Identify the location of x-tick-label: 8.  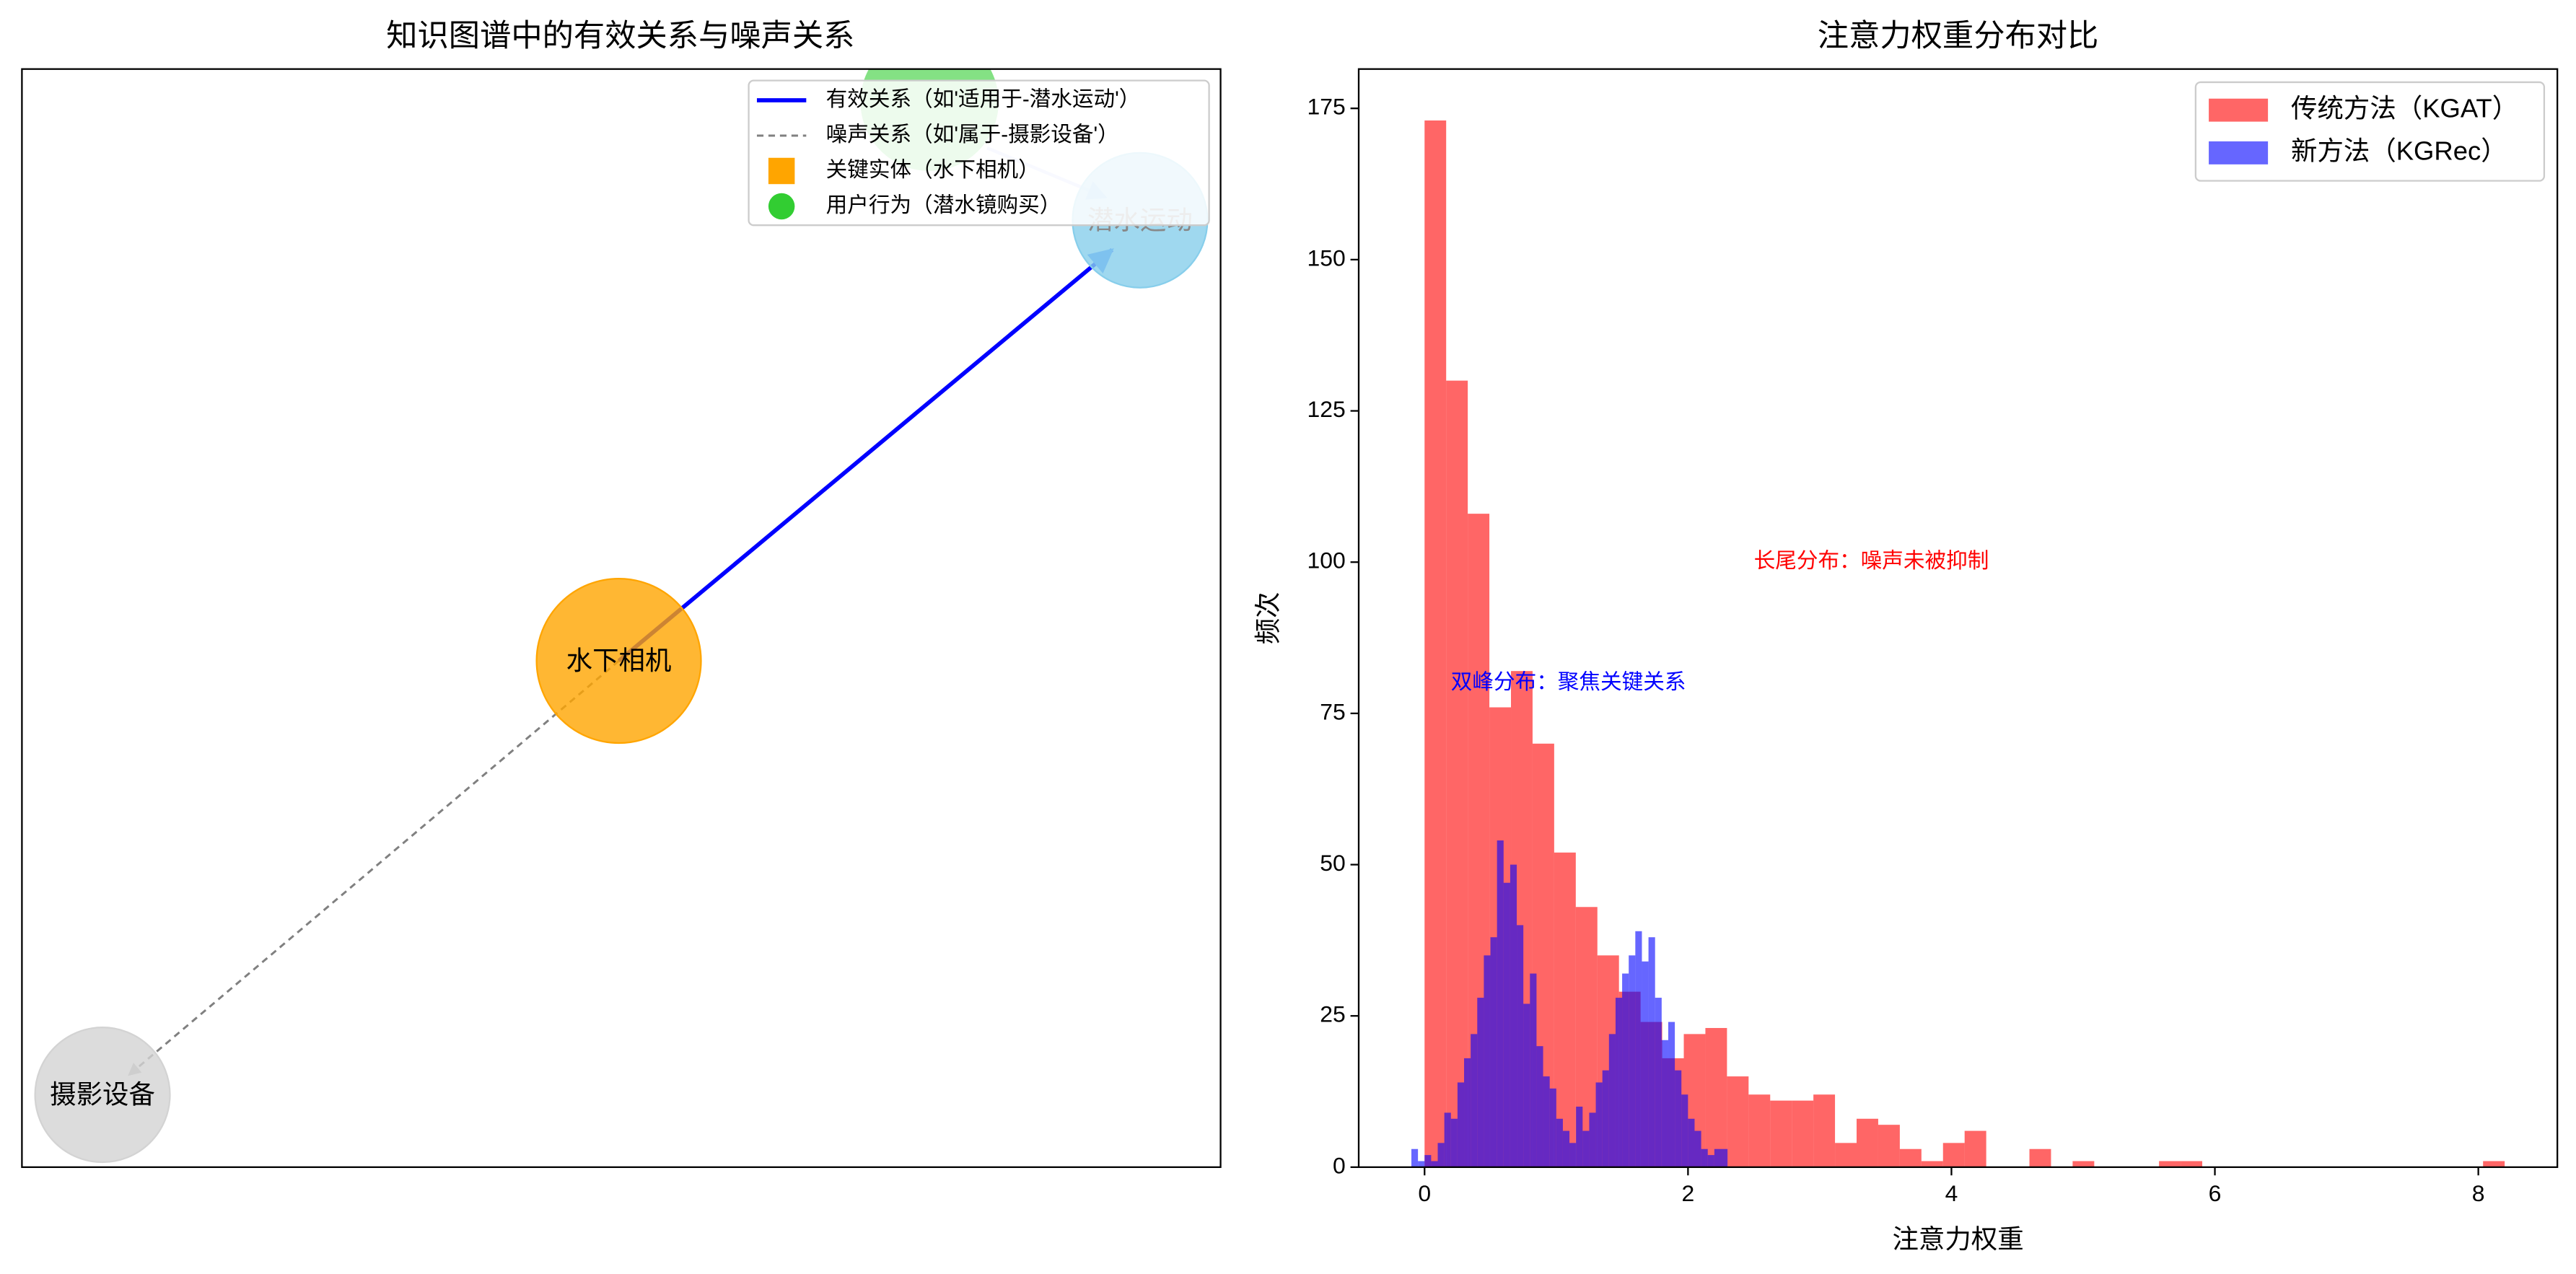
(2478, 1193).